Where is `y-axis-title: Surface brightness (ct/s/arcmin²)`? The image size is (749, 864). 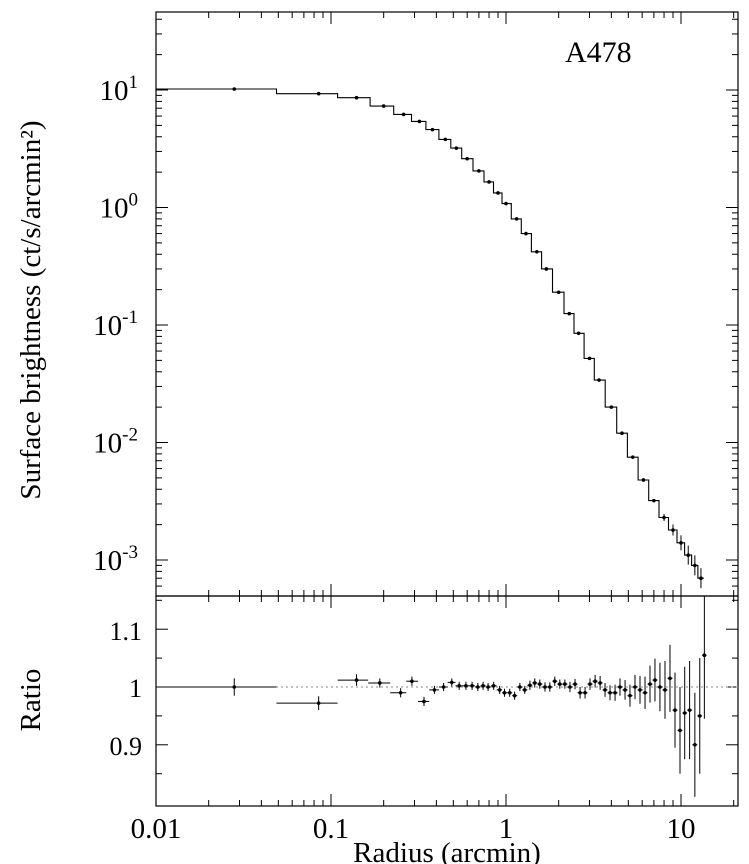 y-axis-title: Surface brightness (ct/s/arcmin²) is located at coordinates (31, 309).